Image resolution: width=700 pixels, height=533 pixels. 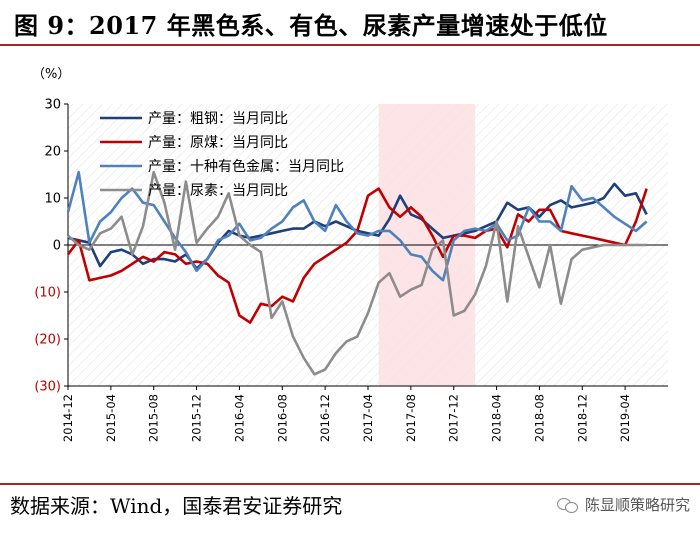 What do you see at coordinates (52, 199) in the screenshot?
I see `y-tick-label: 10` at bounding box center [52, 199].